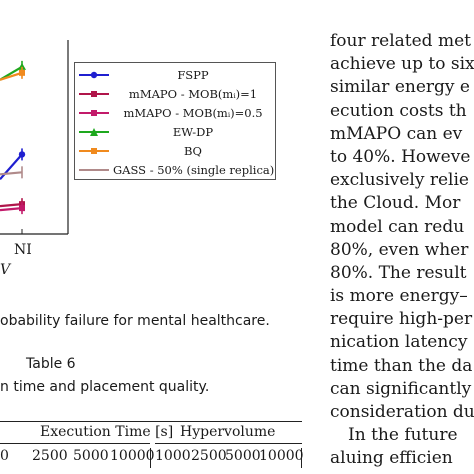  I want to click on legend-label: mMAPO - MOB(mᵢ)=0.5, so click(193, 113).